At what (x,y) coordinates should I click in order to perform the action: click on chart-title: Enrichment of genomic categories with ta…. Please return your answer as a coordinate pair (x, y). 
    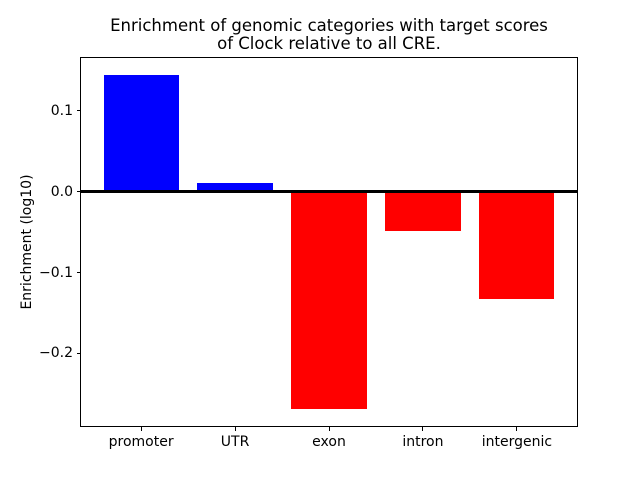
    Looking at the image, I should click on (329, 35).